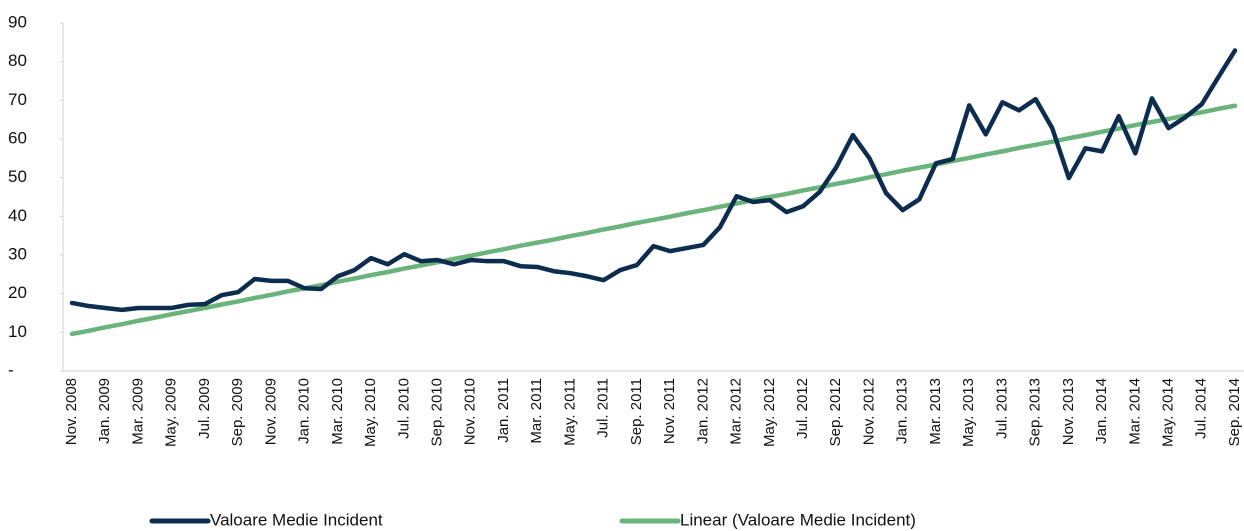 The image size is (1244, 531). What do you see at coordinates (17, 292) in the screenshot?
I see `y-tick-label: 20` at bounding box center [17, 292].